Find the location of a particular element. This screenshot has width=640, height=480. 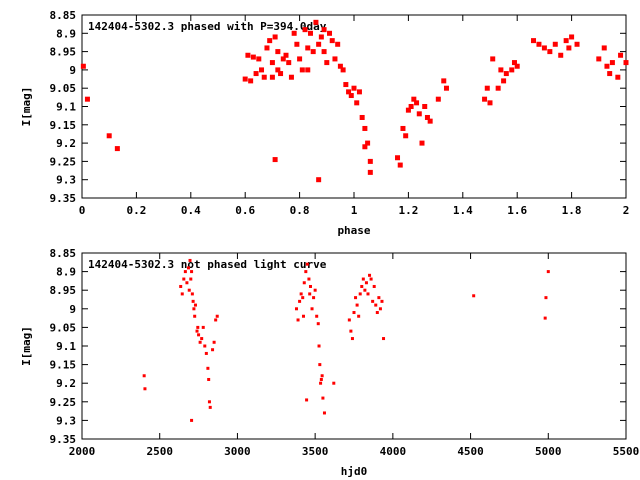

x-axis-label: phase is located at coordinates (353, 230).